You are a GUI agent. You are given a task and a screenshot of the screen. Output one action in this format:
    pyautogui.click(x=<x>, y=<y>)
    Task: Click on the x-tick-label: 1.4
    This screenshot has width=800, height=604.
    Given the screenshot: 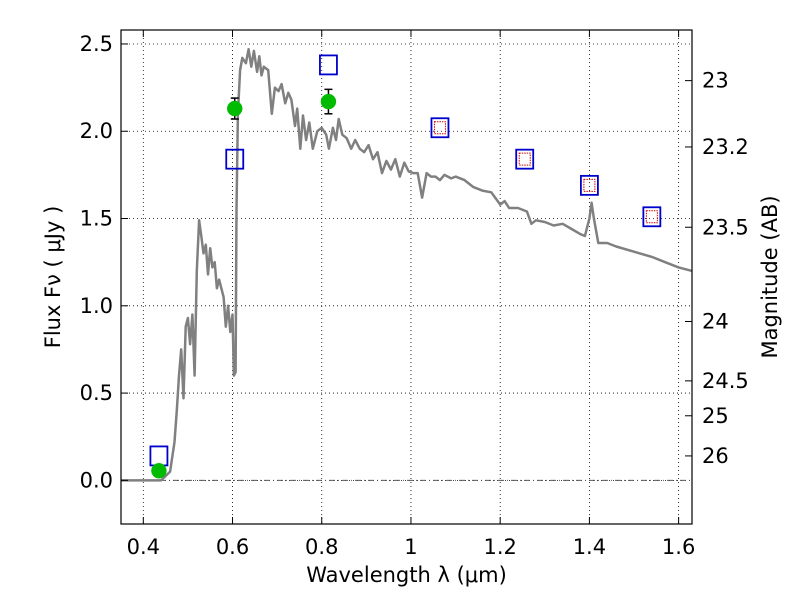 What is the action you would take?
    pyautogui.click(x=589, y=547)
    